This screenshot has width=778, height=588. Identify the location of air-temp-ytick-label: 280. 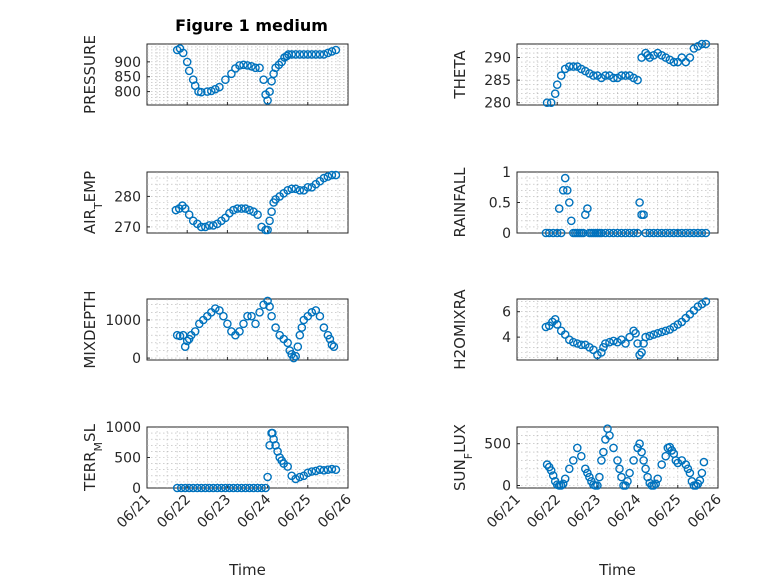
(127, 197).